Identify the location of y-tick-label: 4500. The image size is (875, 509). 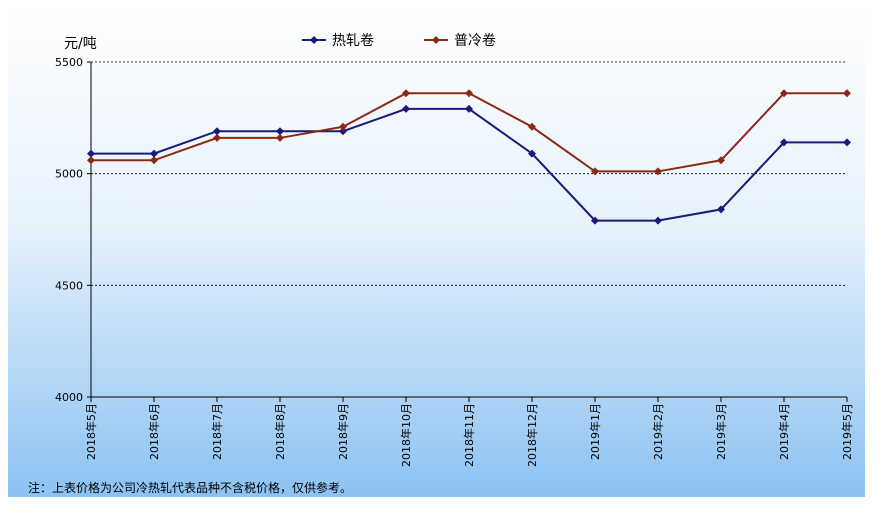
(69, 285).